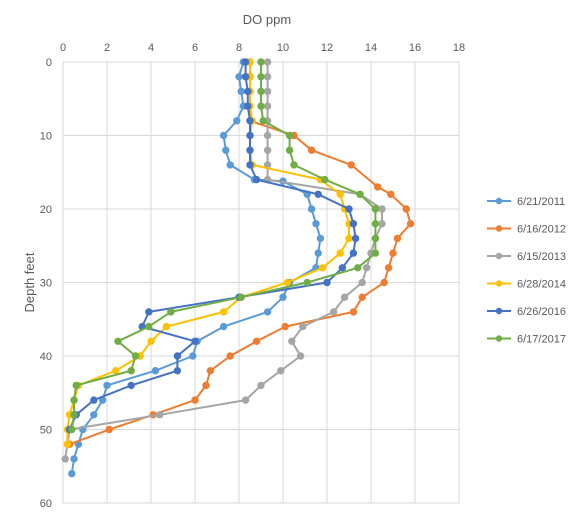  I want to click on legend-entry: 6/21/2011, so click(526, 202).